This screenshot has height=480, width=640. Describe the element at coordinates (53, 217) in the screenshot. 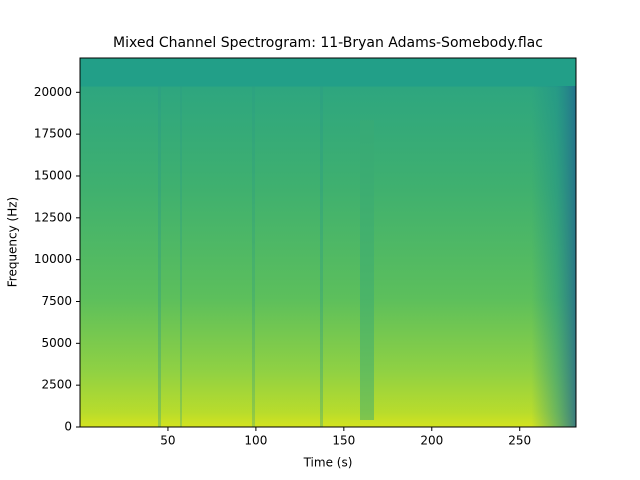

I see `y-tick-label: 12500` at that location.